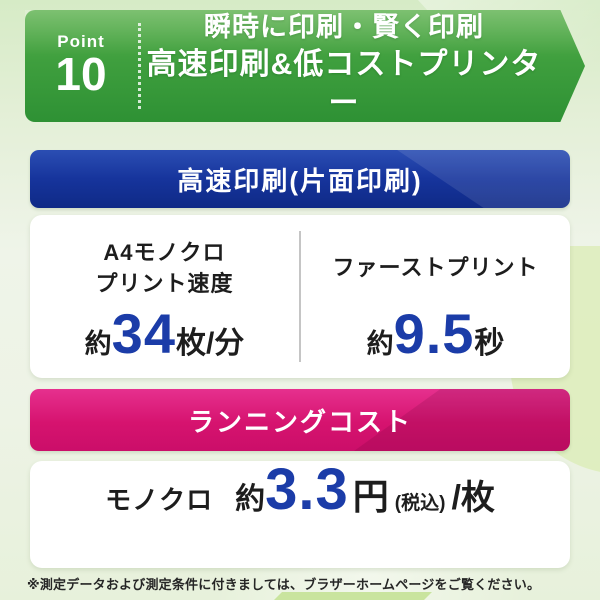  I want to click on headline-line-2: 高速印刷&低コストプリンター, so click(344, 84).